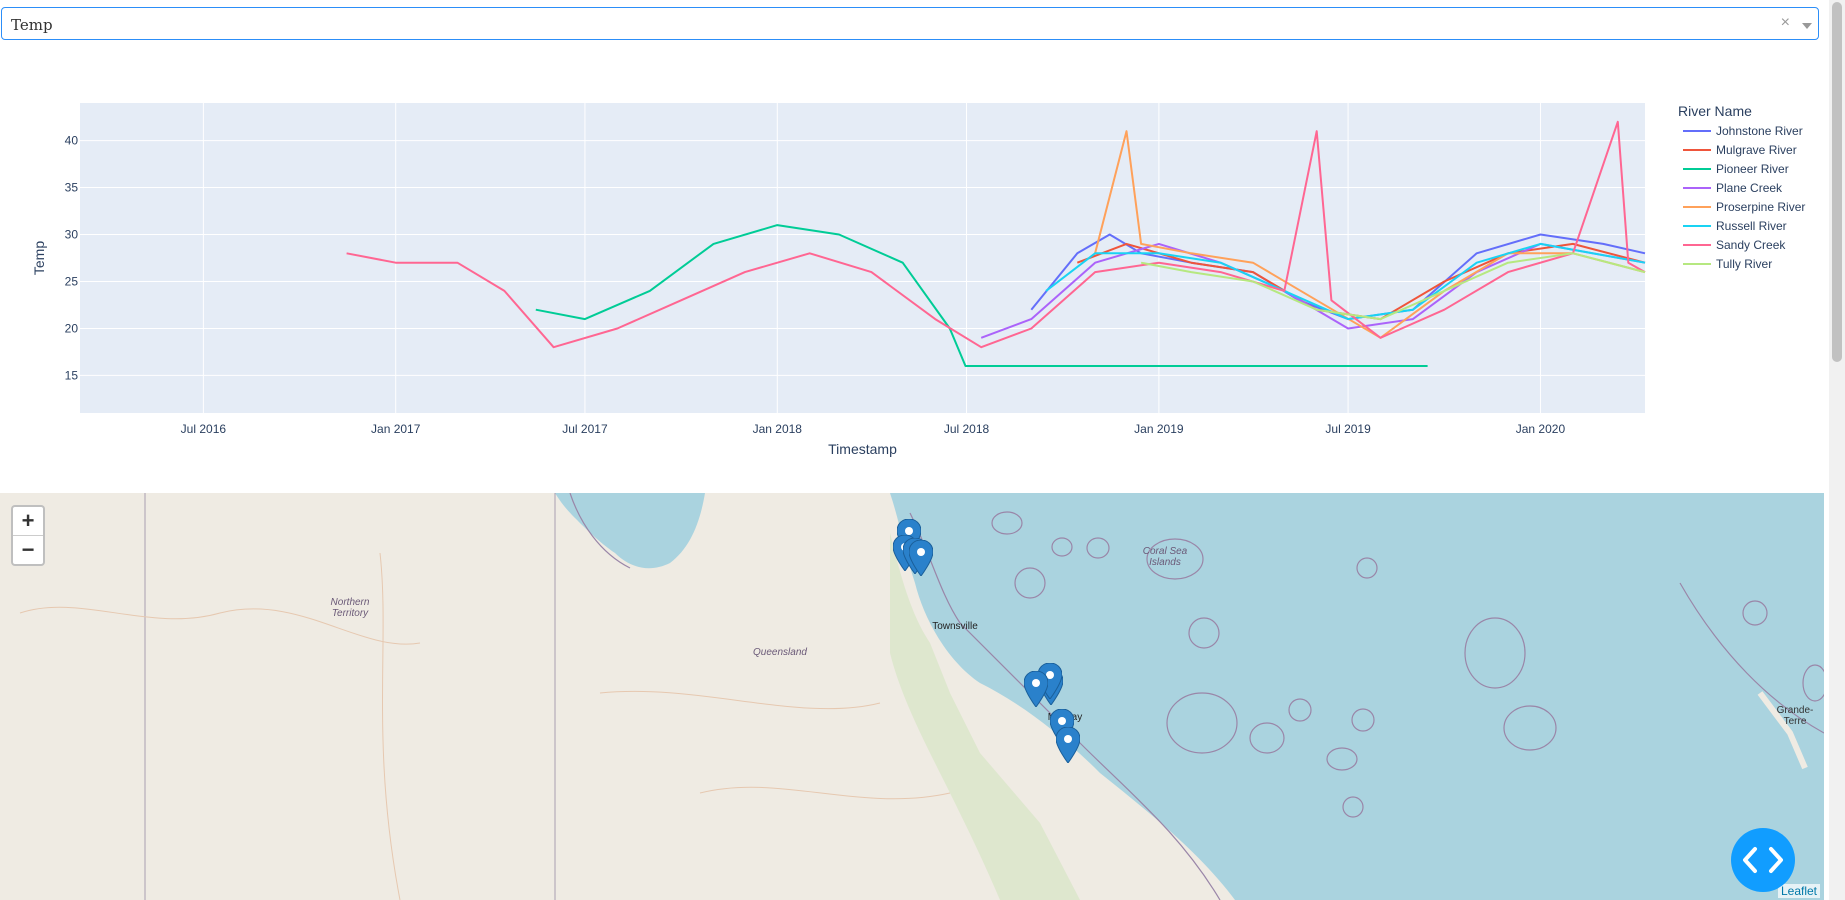 The height and width of the screenshot is (900, 1845). Describe the element at coordinates (981, 295) in the screenshot. I see `series-line-pioneer-river` at that location.